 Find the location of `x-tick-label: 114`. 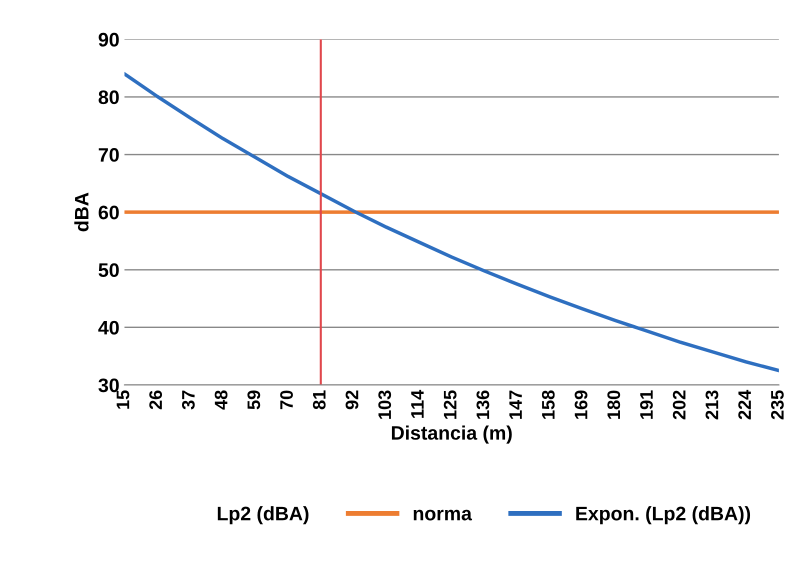

x-tick-label: 114 is located at coordinates (417, 404).